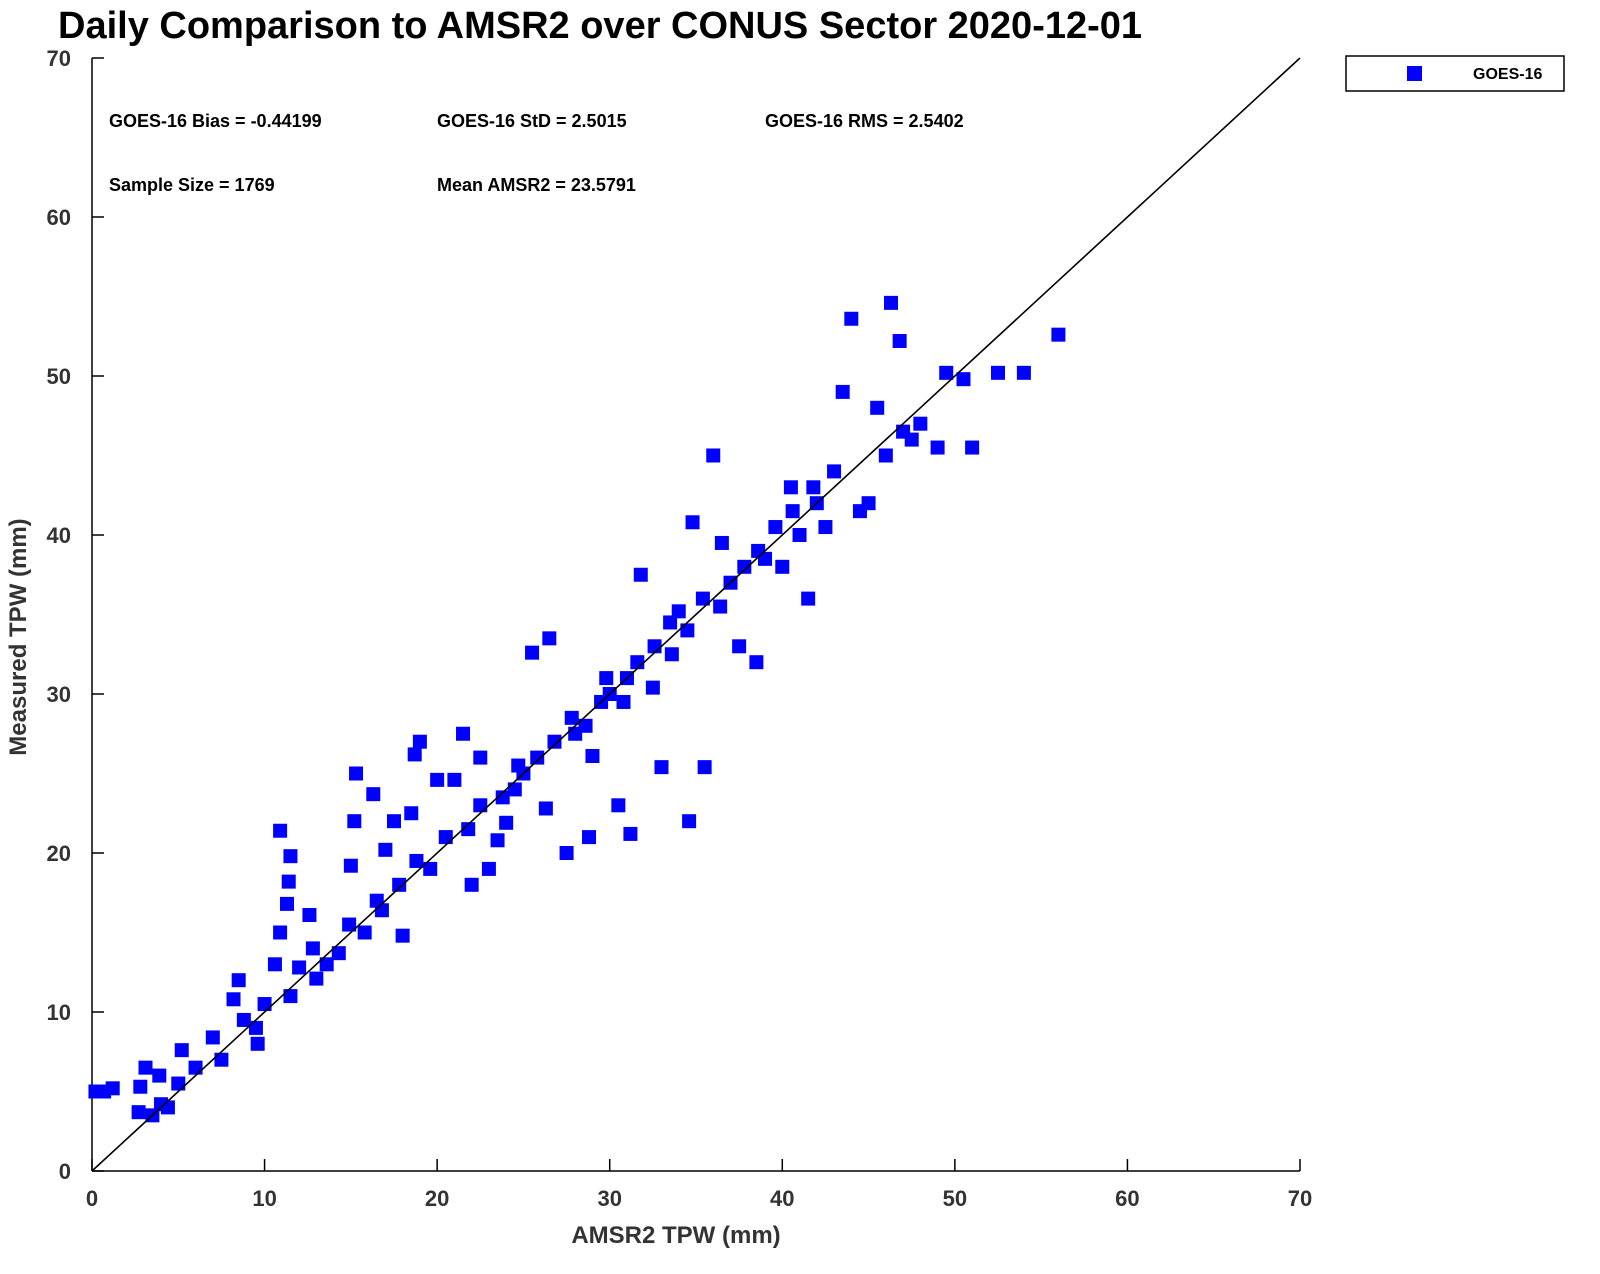 The height and width of the screenshot is (1274, 1600). Describe the element at coordinates (92, 1198) in the screenshot. I see `x-tick-label: 0` at that location.